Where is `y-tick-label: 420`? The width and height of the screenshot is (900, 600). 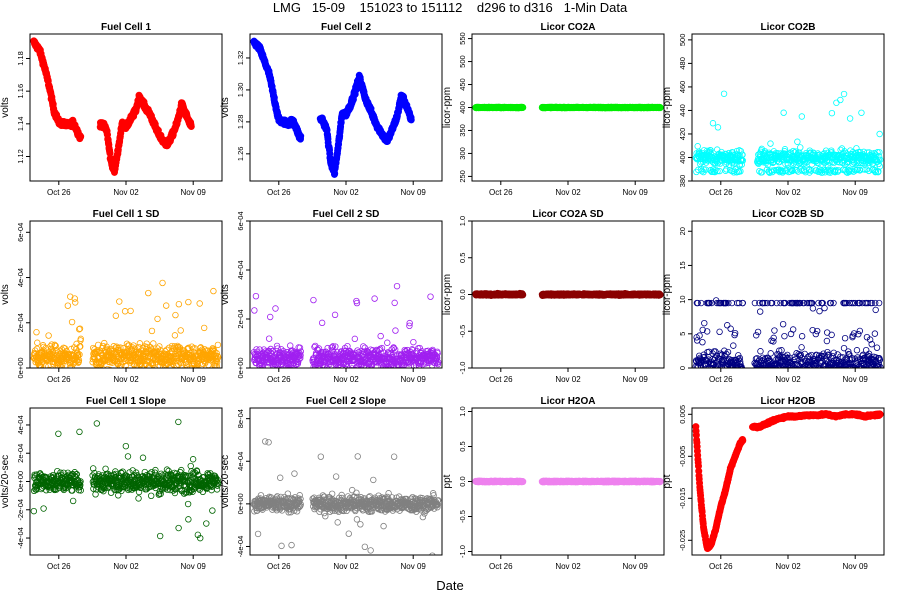
y-tick-label: 420 is located at coordinates (682, 134).